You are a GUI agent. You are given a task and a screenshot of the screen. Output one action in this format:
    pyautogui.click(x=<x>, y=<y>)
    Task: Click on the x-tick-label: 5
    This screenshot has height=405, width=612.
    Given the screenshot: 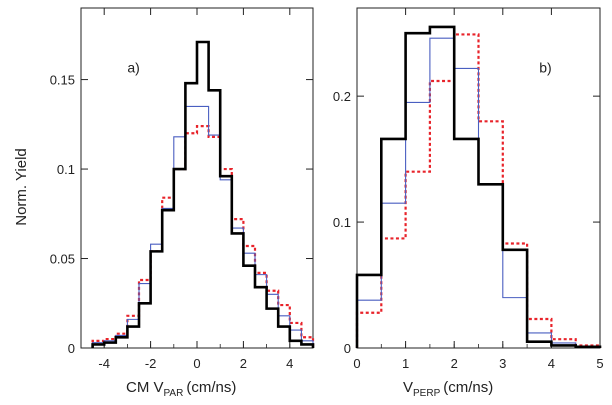 What is the action you would take?
    pyautogui.click(x=599, y=363)
    